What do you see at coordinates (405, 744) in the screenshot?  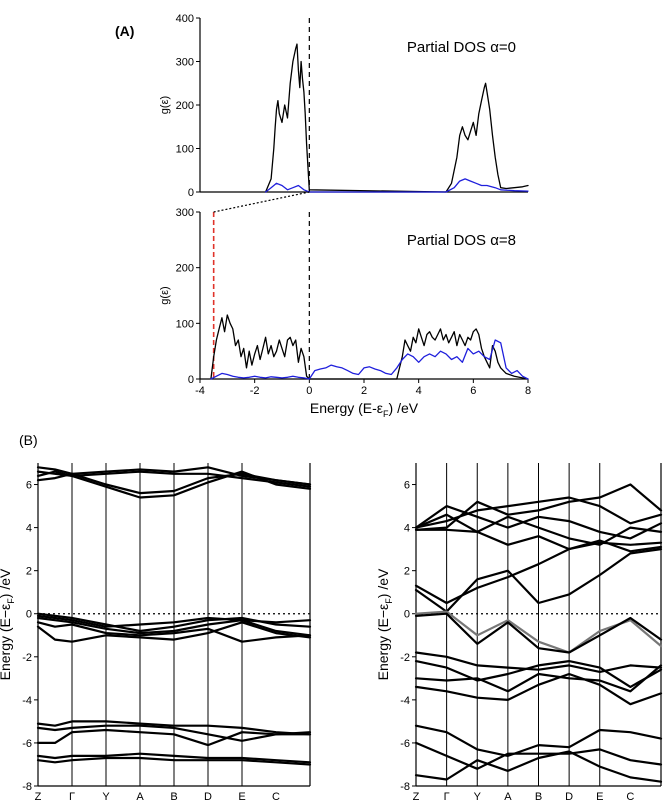 I see `bands_right-ytick-label: -6` at bounding box center [405, 744].